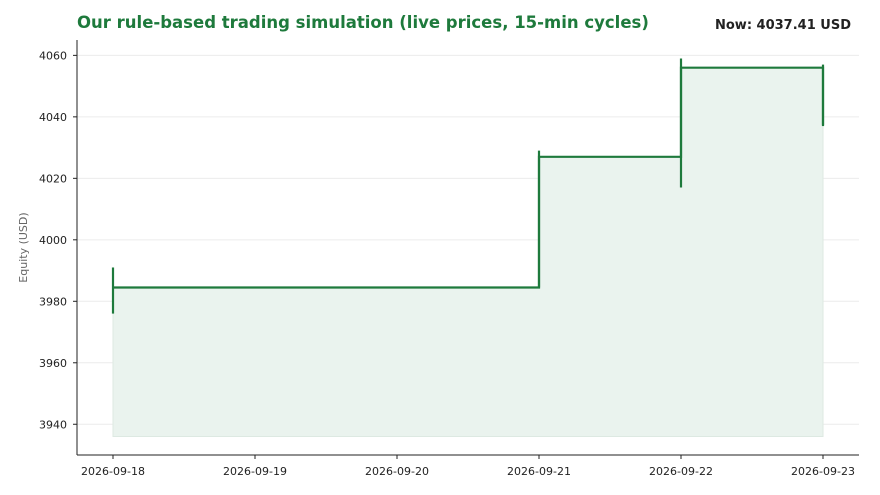 Image resolution: width=880 pixels, height=495 pixels. I want to click on y-tick-label: 4060, so click(53, 55).